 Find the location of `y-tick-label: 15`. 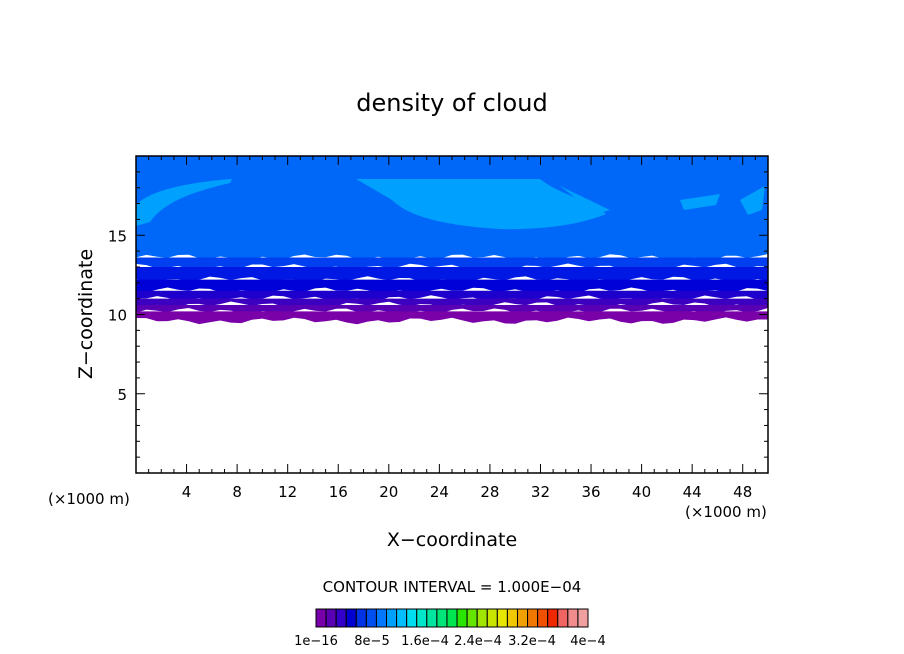

y-tick-label: 15 is located at coordinates (117, 236).